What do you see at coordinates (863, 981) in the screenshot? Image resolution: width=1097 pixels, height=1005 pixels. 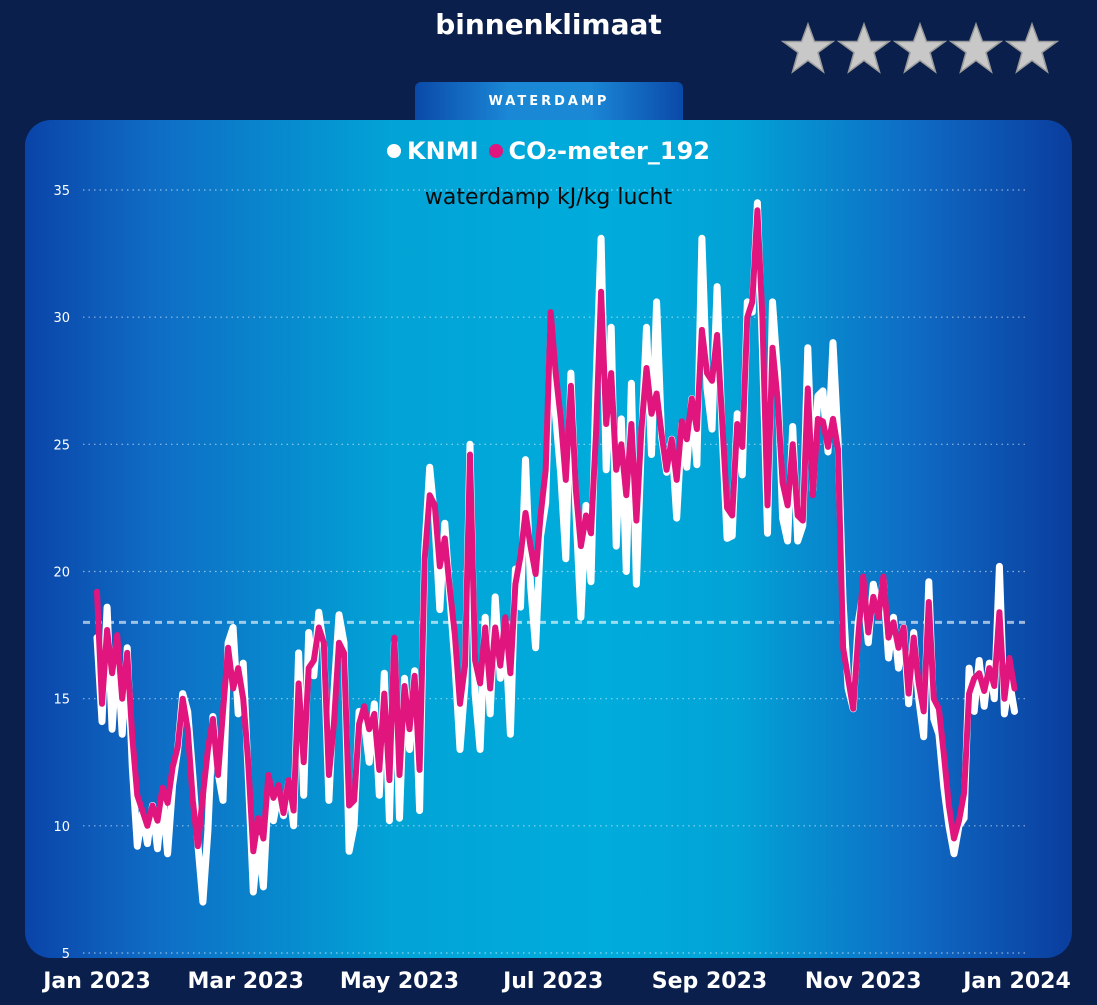 I see `x-tick-label: Nov 2023` at bounding box center [863, 981].